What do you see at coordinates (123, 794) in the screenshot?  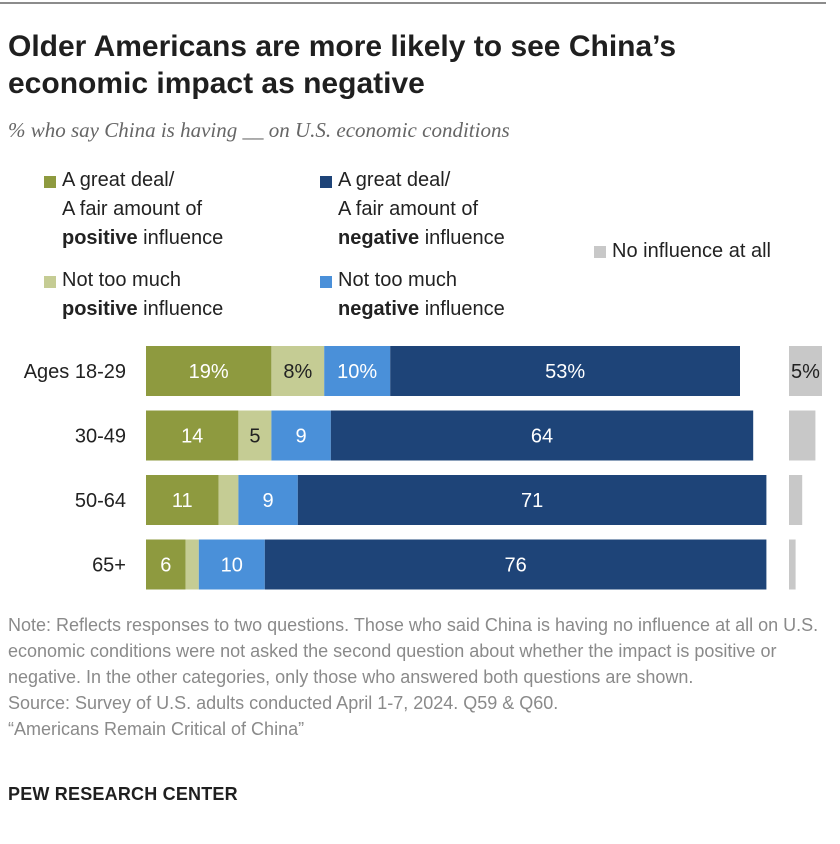 I see `brand-logo-text: PEW RESEARCH CENTER` at bounding box center [123, 794].